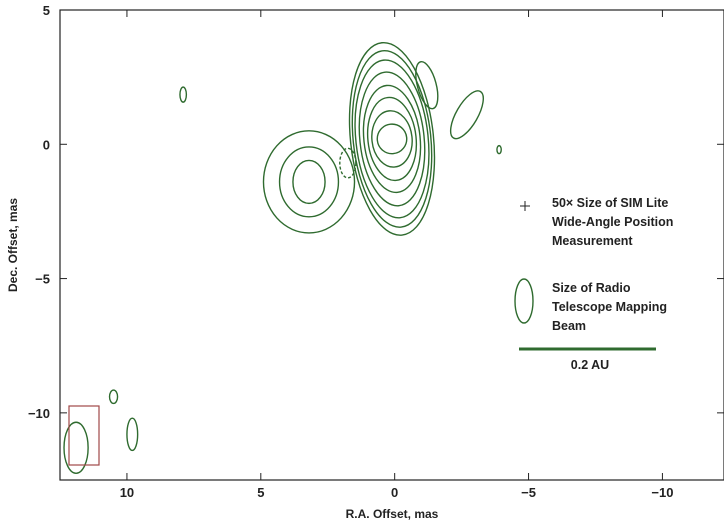 The width and height of the screenshot is (724, 526). What do you see at coordinates (42, 279) in the screenshot?
I see `y-tick-label: −5` at bounding box center [42, 279].